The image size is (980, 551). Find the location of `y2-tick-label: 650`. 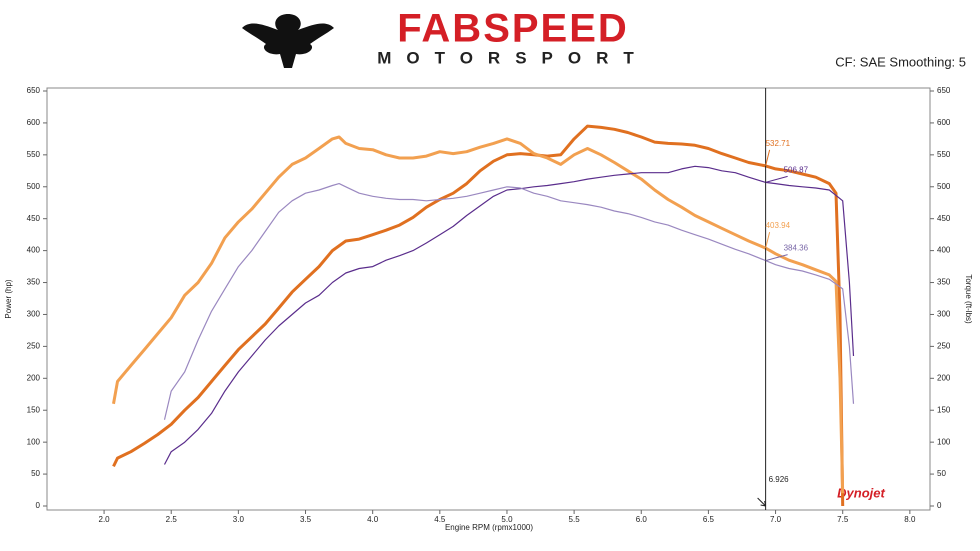

y2-tick-label: 650 is located at coordinates (944, 90).